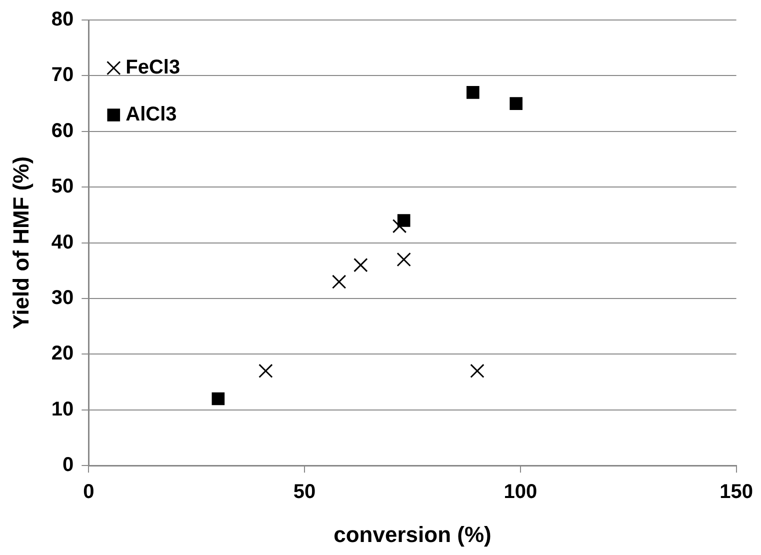 This screenshot has width=761, height=555. What do you see at coordinates (521, 492) in the screenshot?
I see `x-tick-label: 100` at bounding box center [521, 492].